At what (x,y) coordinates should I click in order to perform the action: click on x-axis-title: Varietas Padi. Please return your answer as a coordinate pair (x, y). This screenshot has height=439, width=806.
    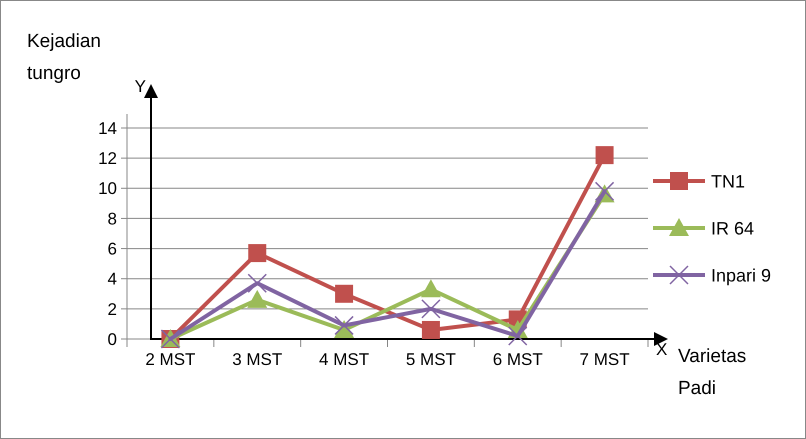
    Looking at the image, I should click on (712, 372).